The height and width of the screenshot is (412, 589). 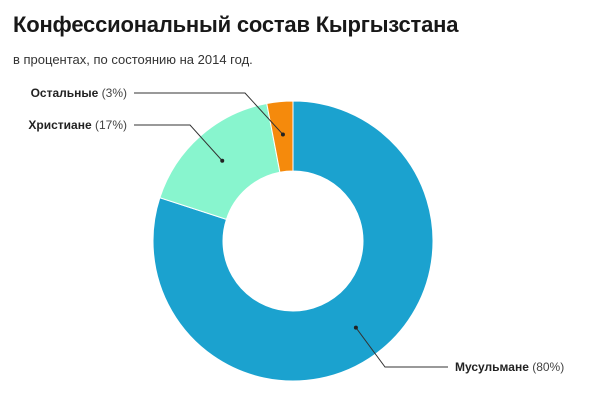 I want to click on slice-label-name-2: Христиане, so click(x=60, y=125).